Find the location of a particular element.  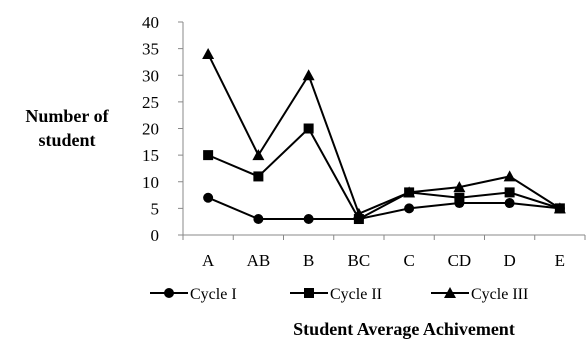

x-tick-label: D is located at coordinates (509, 260).